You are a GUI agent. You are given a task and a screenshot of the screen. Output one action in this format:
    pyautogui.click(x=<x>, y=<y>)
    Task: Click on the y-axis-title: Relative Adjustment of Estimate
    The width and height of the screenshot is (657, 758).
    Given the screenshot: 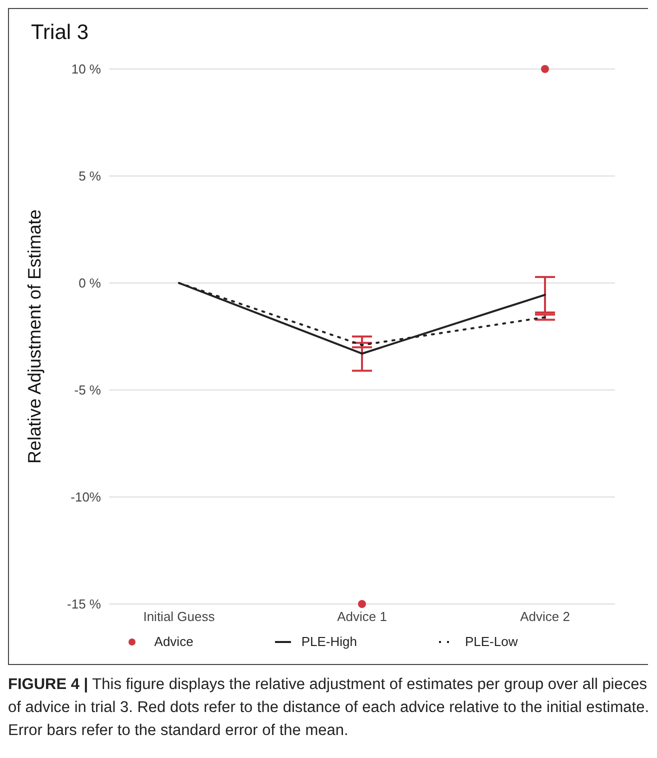 What is the action you would take?
    pyautogui.click(x=34, y=336)
    